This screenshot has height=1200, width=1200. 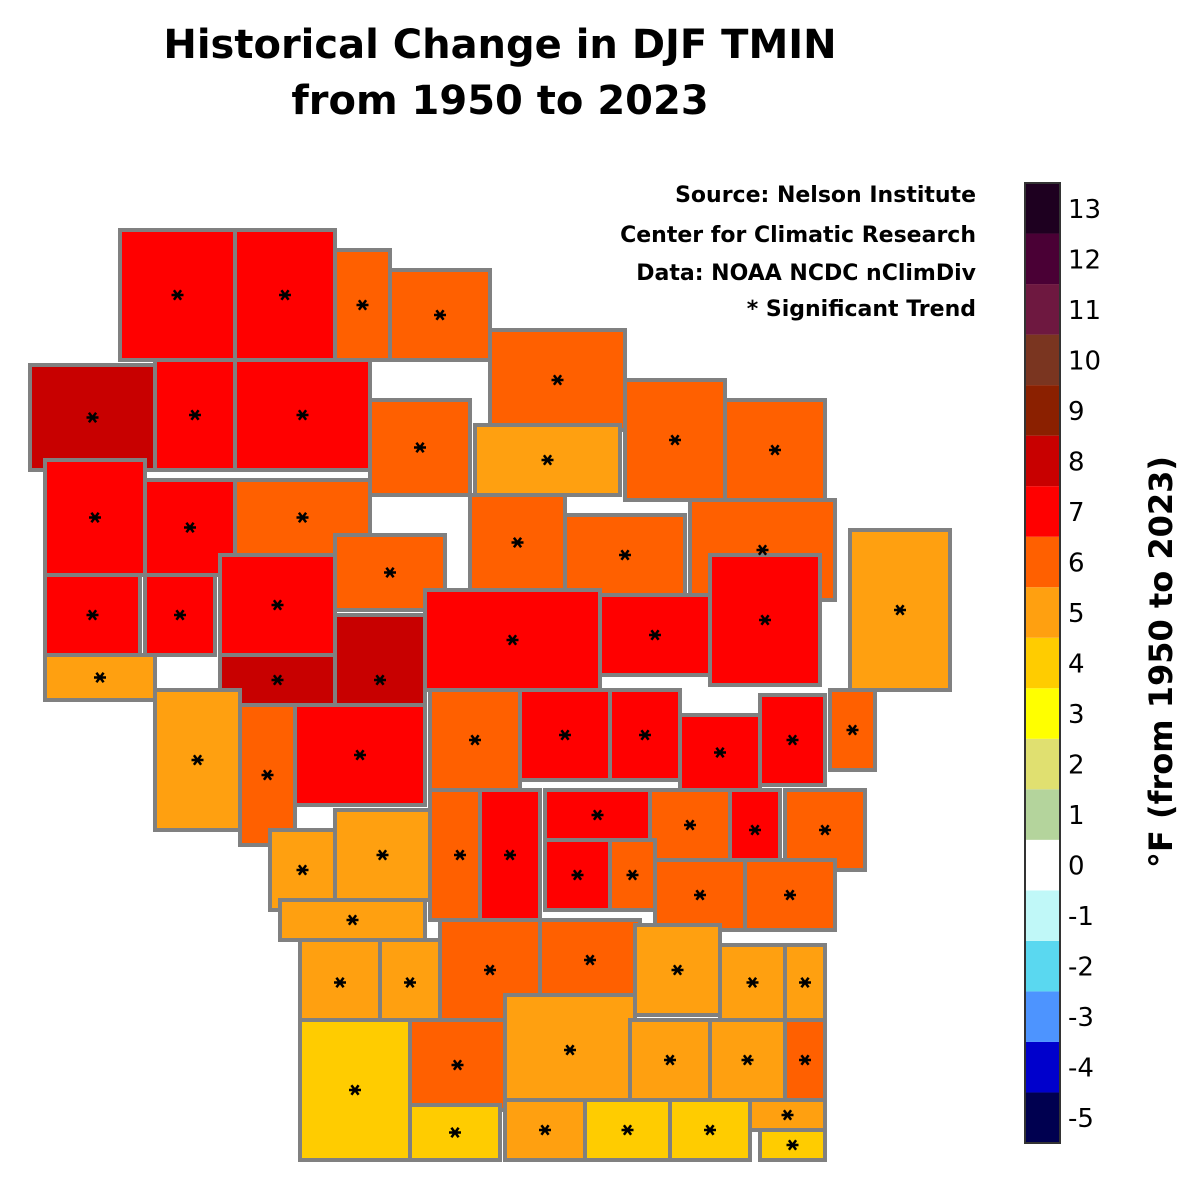 What do you see at coordinates (1081, 968) in the screenshot?
I see `colorbar-tick-label: -2` at bounding box center [1081, 968].